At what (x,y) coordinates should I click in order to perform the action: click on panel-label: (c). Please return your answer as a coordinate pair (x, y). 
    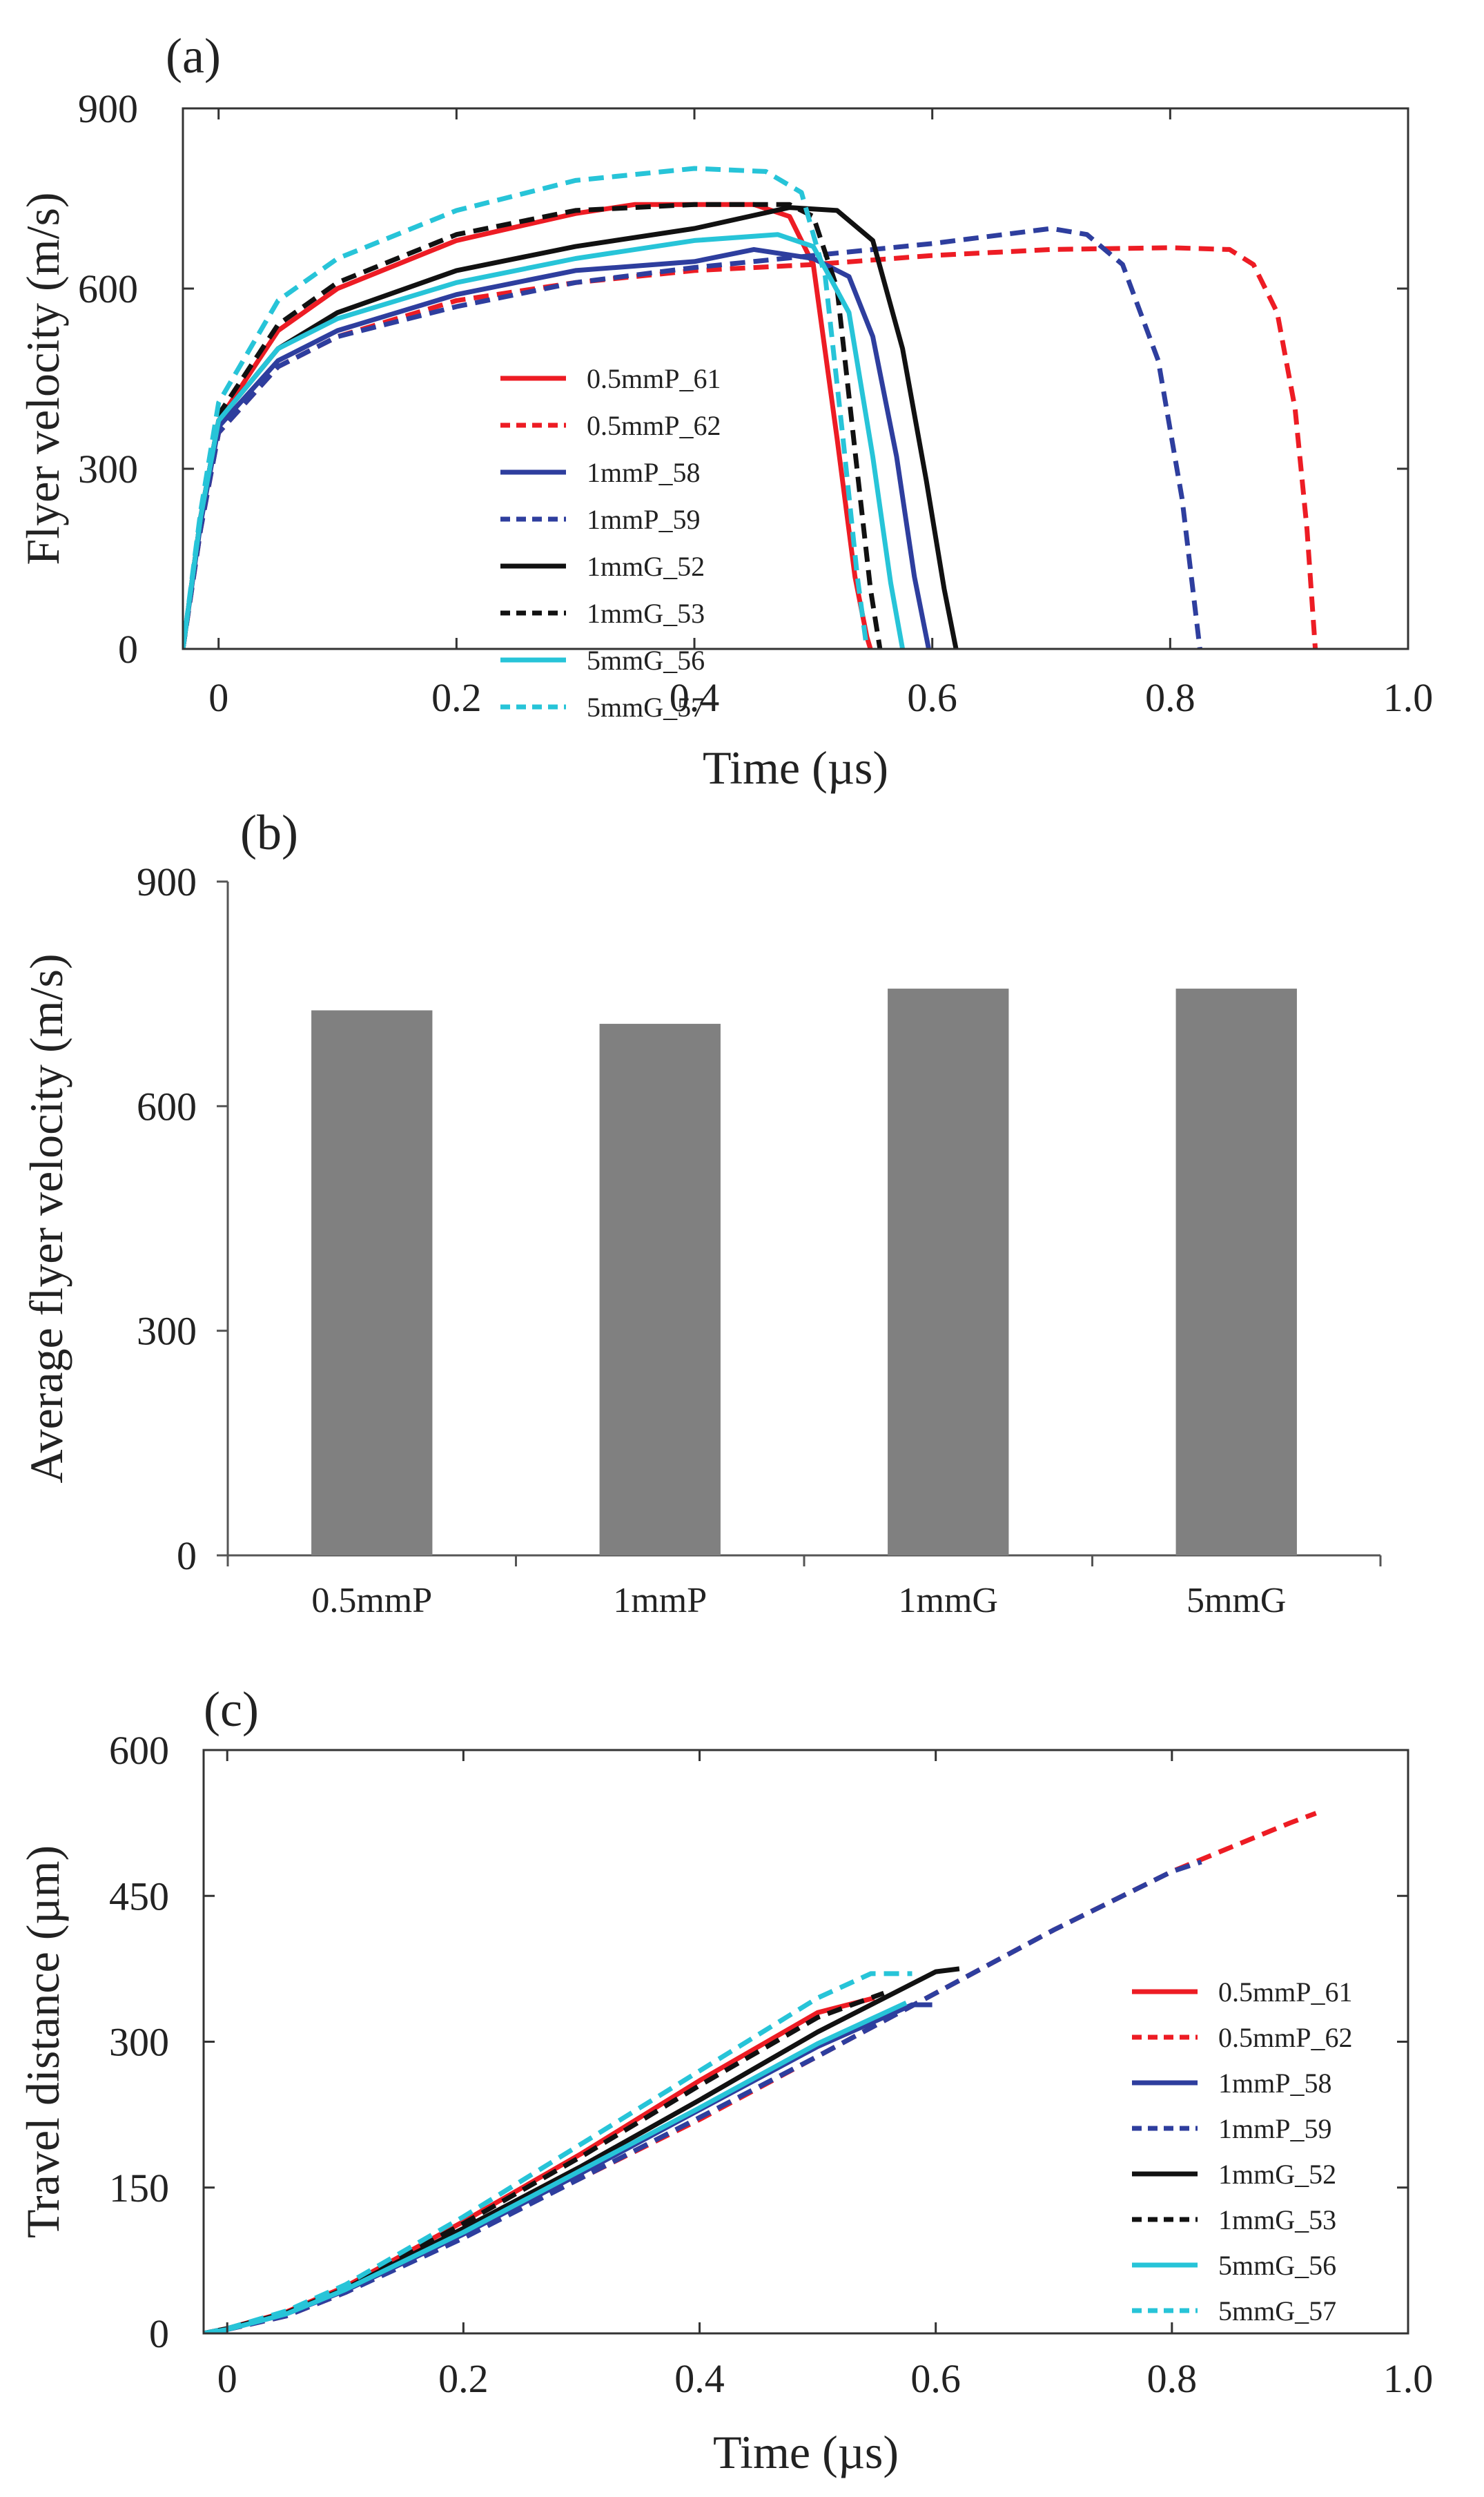
    Looking at the image, I should click on (231, 1709).